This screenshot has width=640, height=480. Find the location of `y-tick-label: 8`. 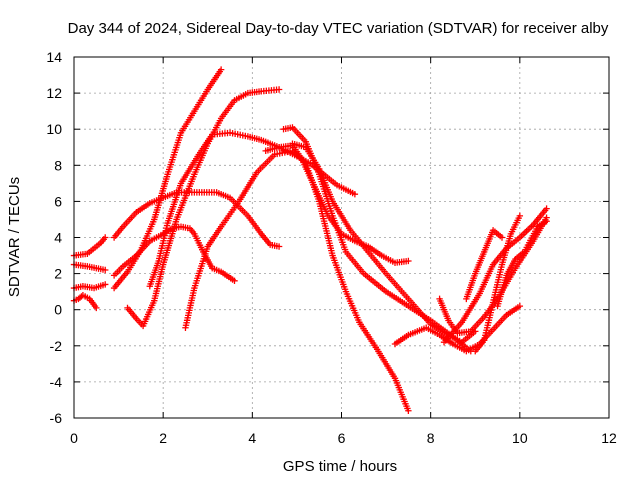

y-tick-label: 8 is located at coordinates (58, 165).